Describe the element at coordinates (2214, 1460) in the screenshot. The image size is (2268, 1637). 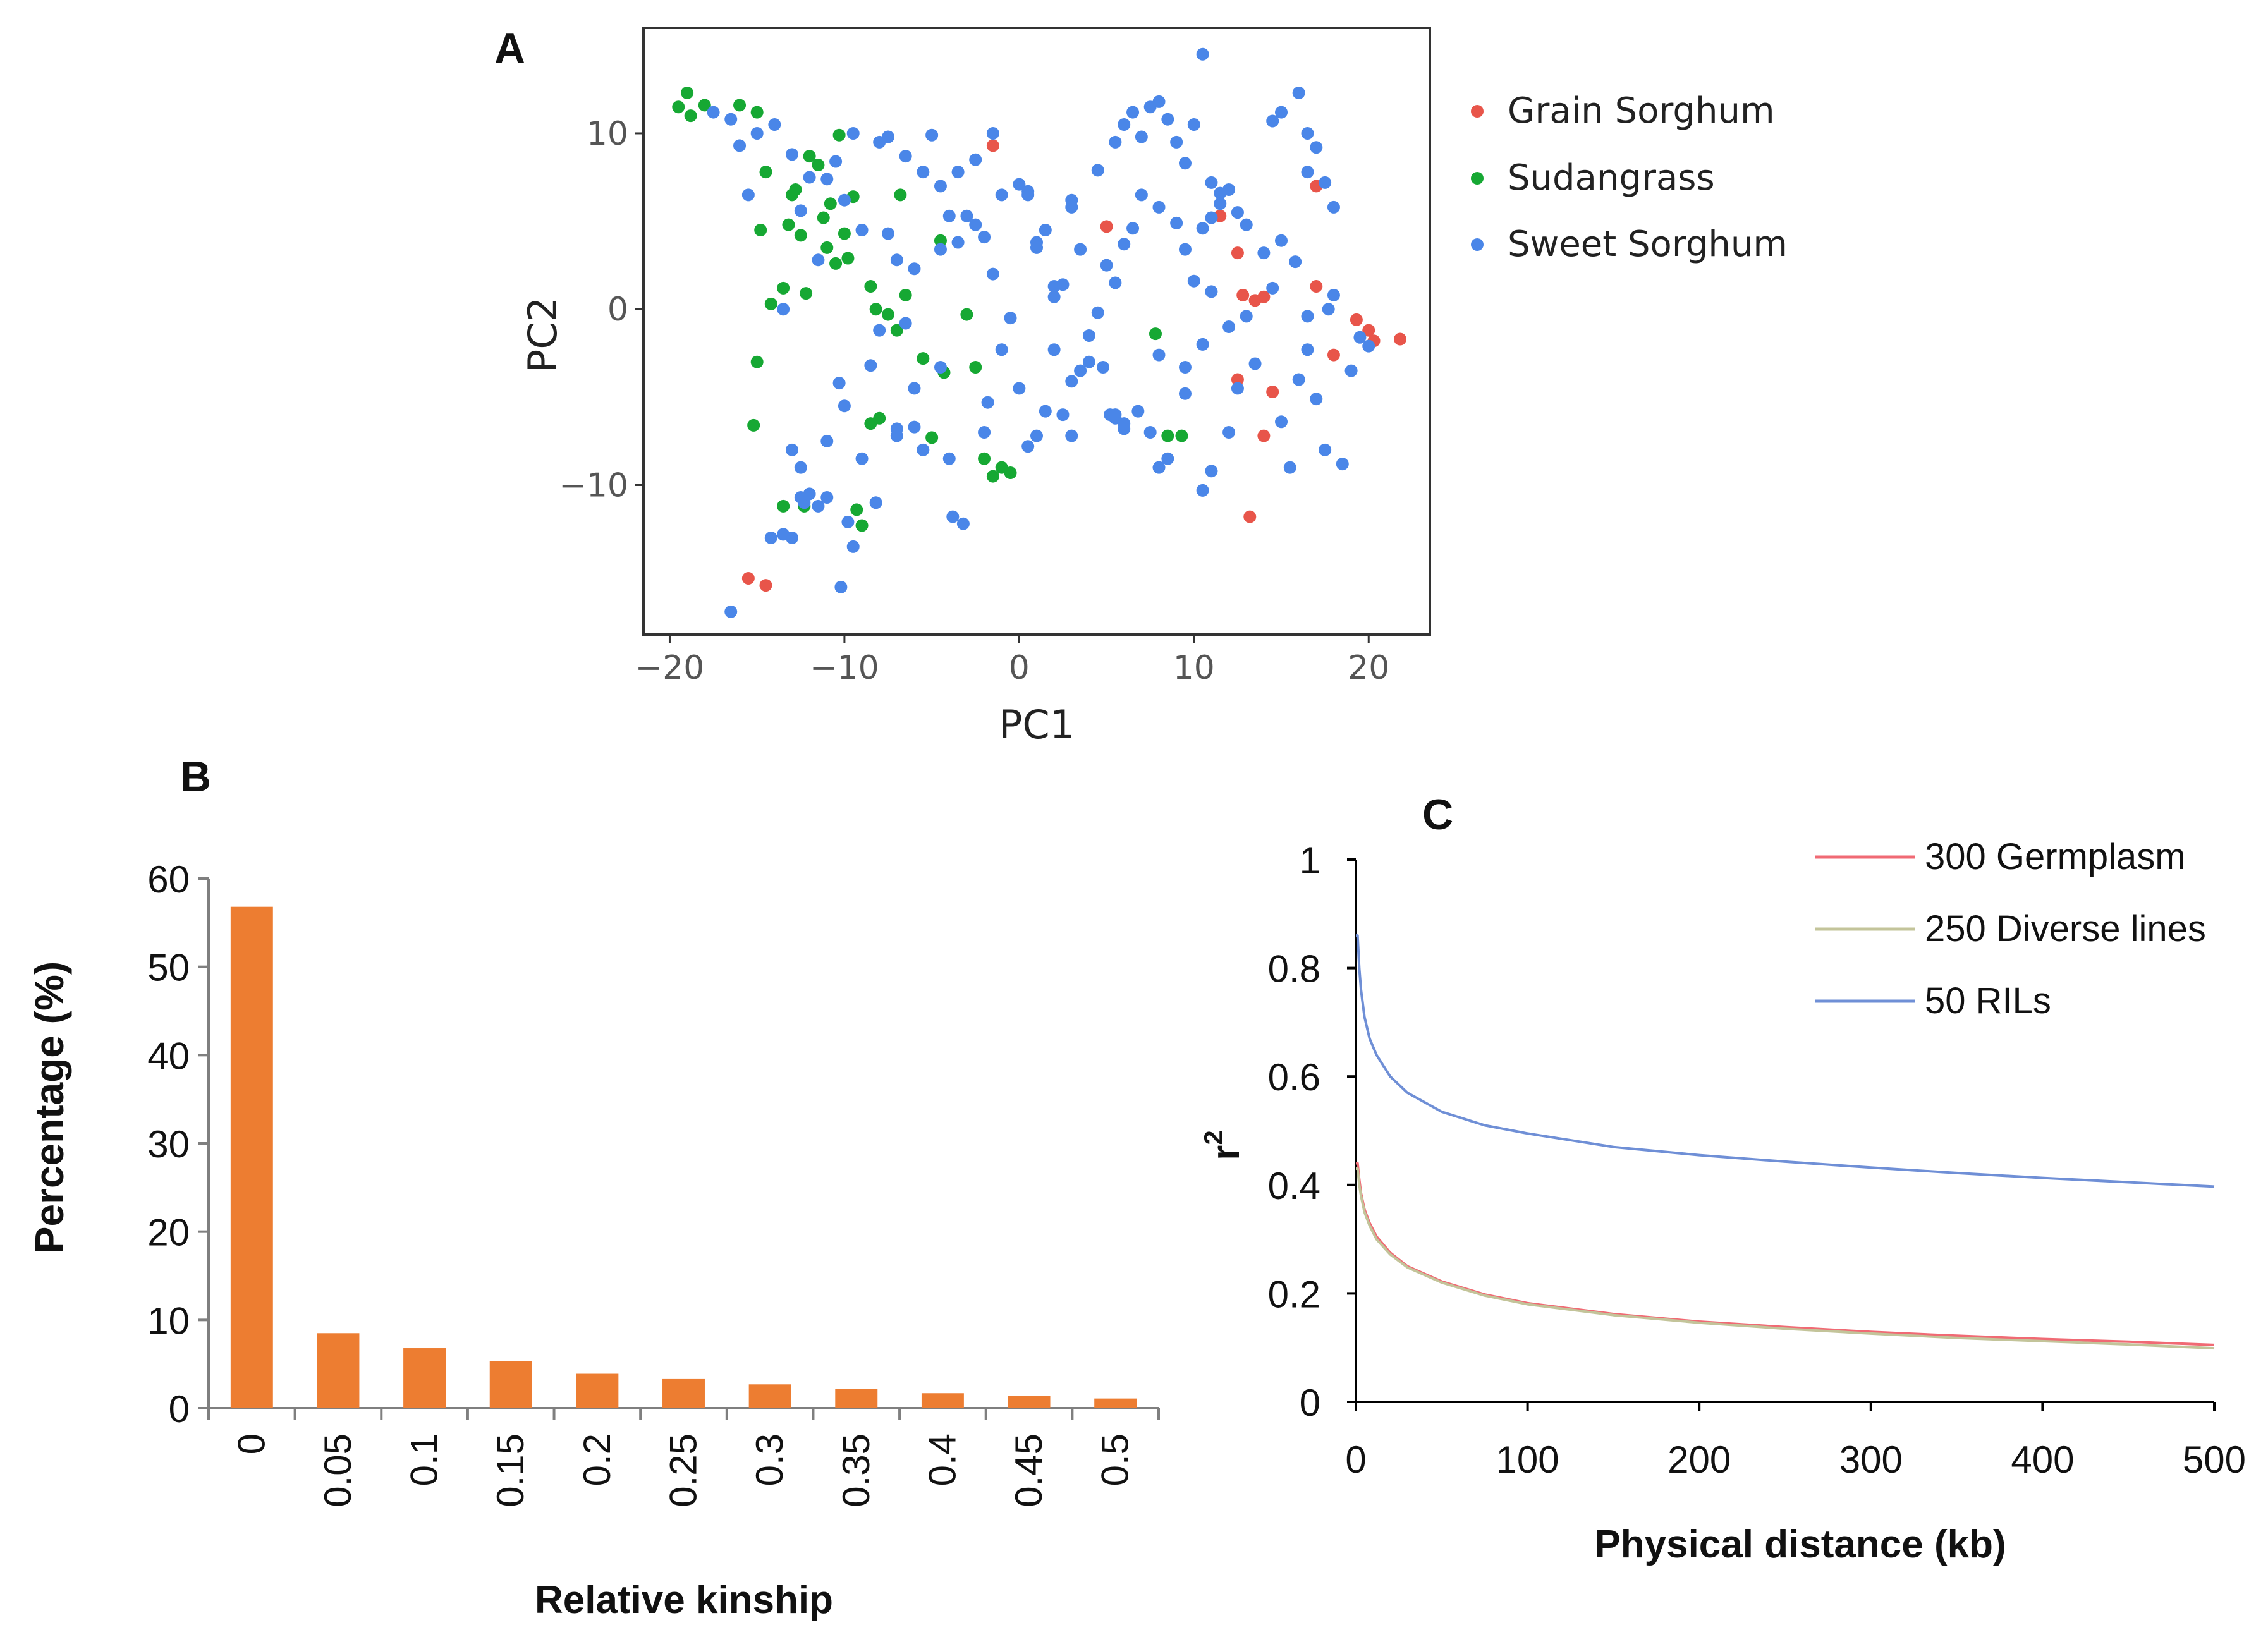
I see `panel-c-x-tick-label: 500` at that location.